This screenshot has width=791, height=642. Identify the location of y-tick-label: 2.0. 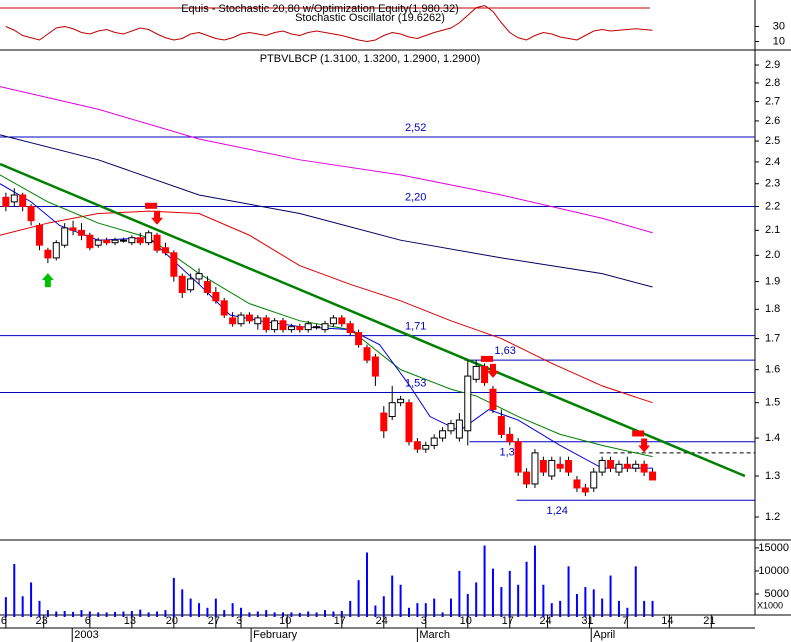
(772, 255).